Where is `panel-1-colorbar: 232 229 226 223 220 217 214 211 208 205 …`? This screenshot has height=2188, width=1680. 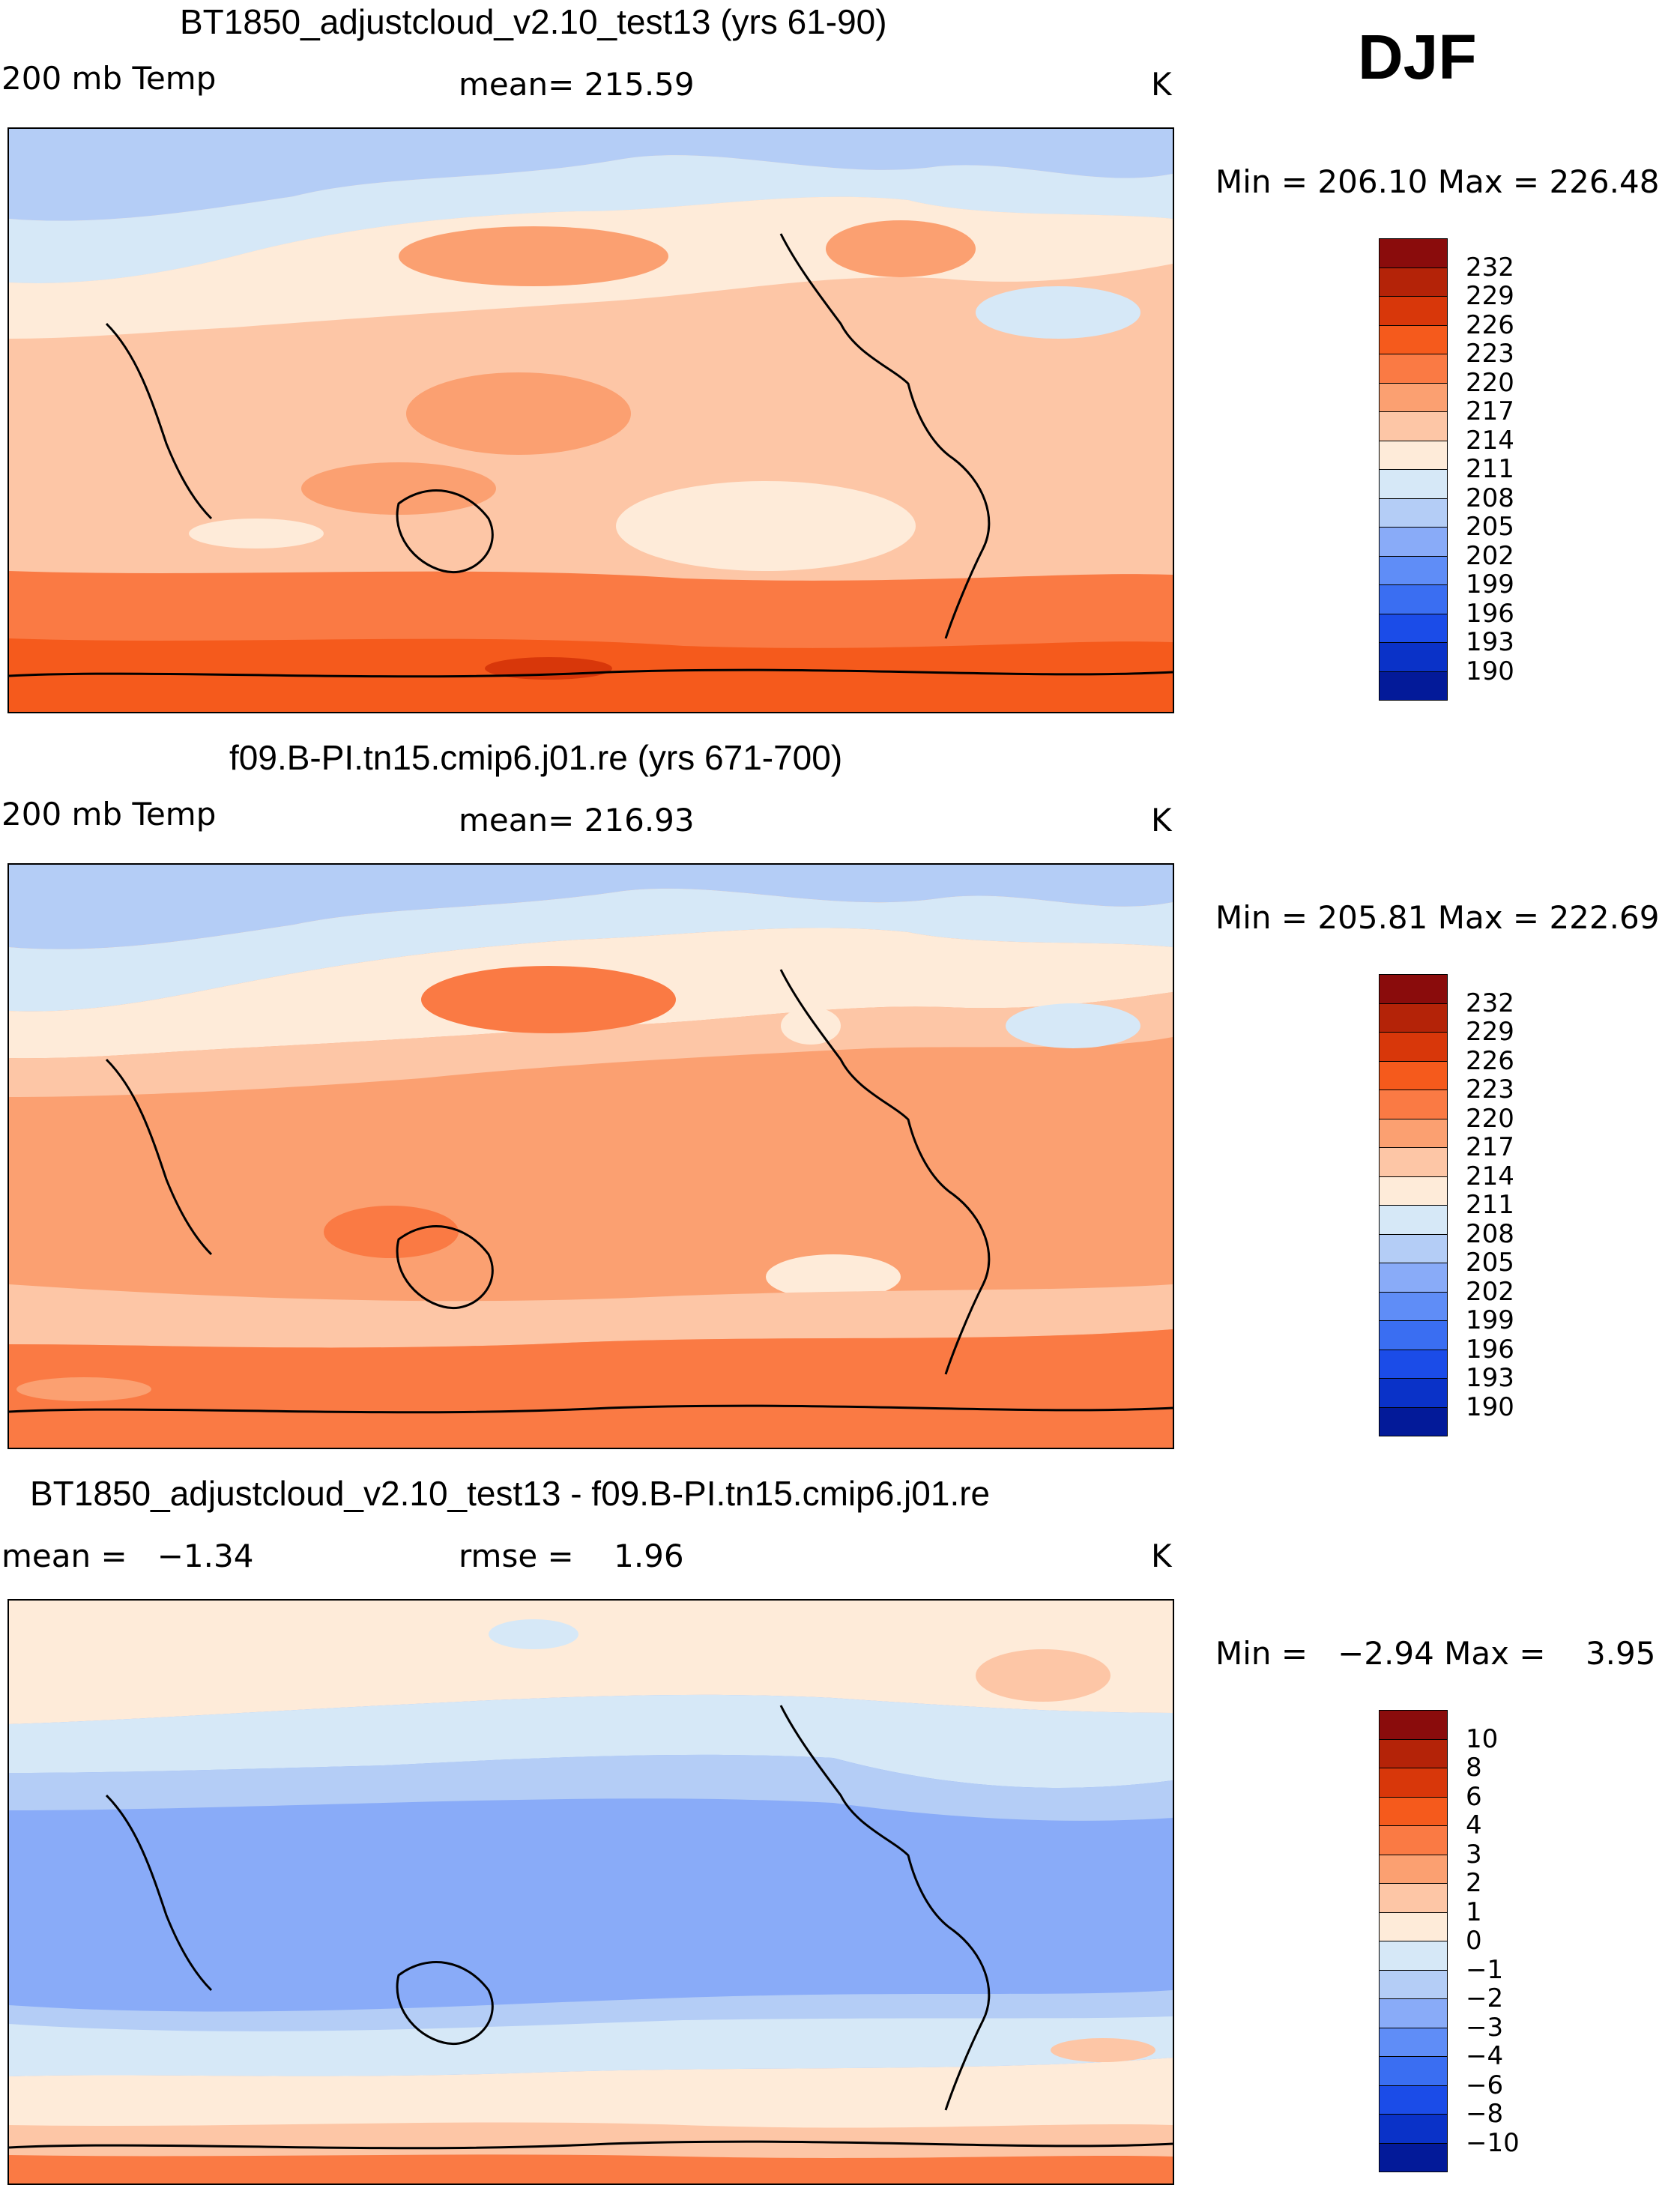
panel-1-colorbar: 232 229 226 223 220 217 214 211 208 205 … is located at coordinates (1446, 469).